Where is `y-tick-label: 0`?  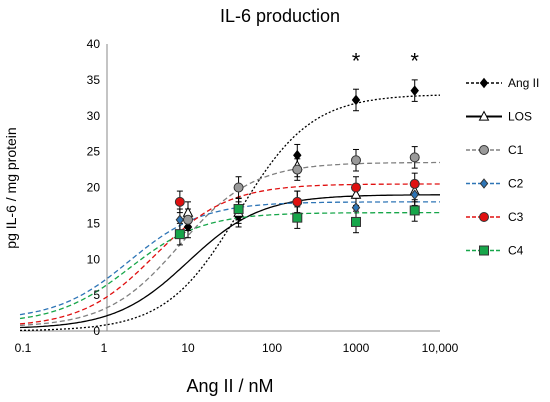
y-tick-label: 0 is located at coordinates (96, 331).